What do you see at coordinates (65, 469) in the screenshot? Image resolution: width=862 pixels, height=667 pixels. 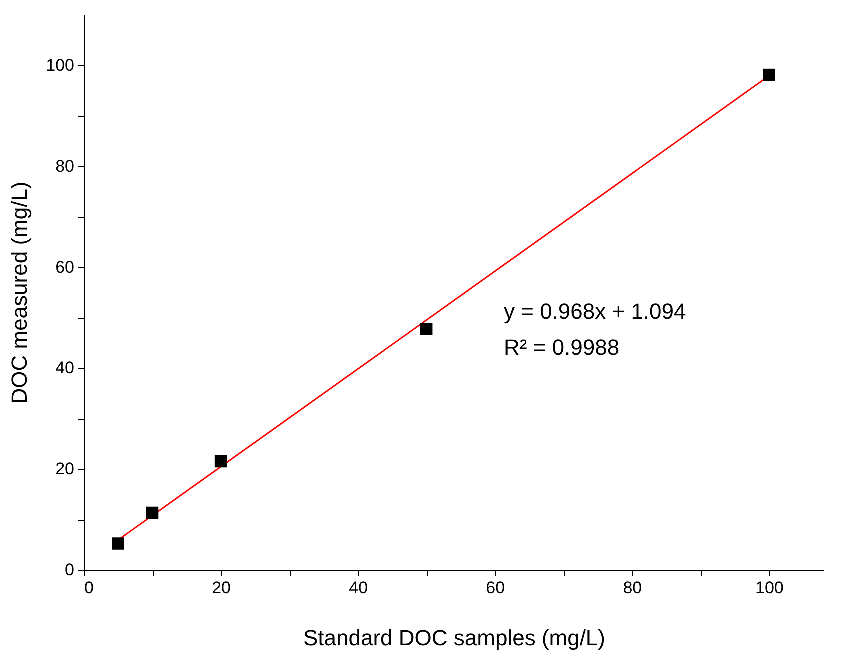 I see `y-tick-label: 20` at bounding box center [65, 469].